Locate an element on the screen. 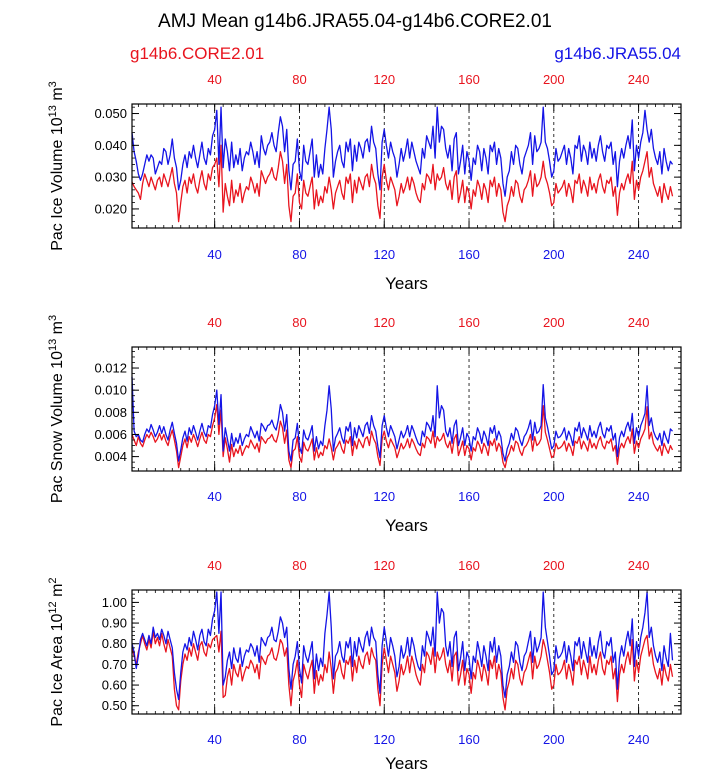 The width and height of the screenshot is (723, 775). yaxis-label: Pac Snow Volume 1013 m3 is located at coordinates (56, 409).